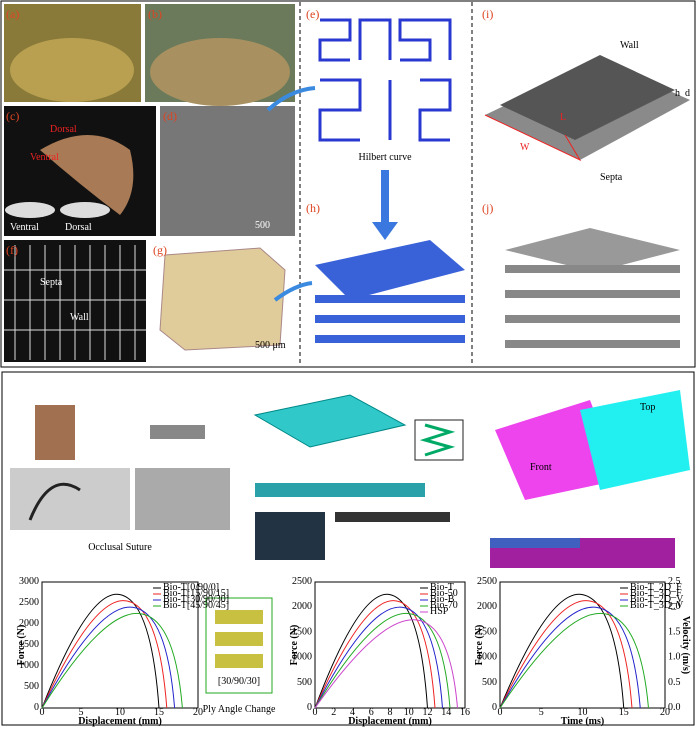 The height and width of the screenshot is (733, 696). What do you see at coordinates (677, 93) in the screenshot?
I see `label: h` at bounding box center [677, 93].